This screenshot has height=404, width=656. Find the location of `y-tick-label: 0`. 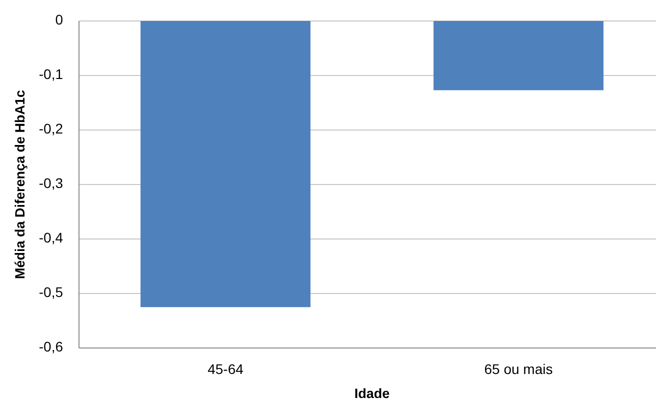

y-tick-label: 0 is located at coordinates (59, 20).